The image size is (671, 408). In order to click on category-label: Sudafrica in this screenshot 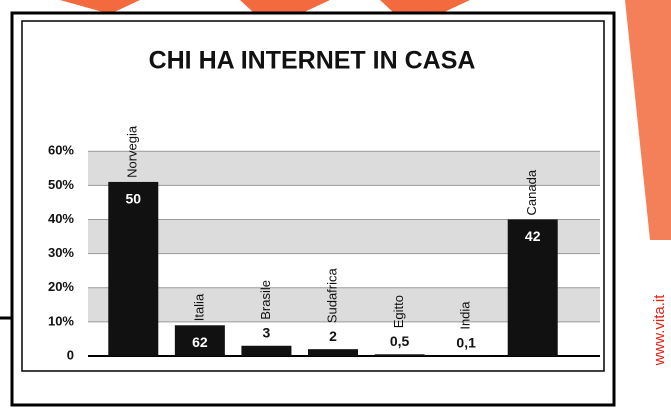, I will do `click(331, 295)`.